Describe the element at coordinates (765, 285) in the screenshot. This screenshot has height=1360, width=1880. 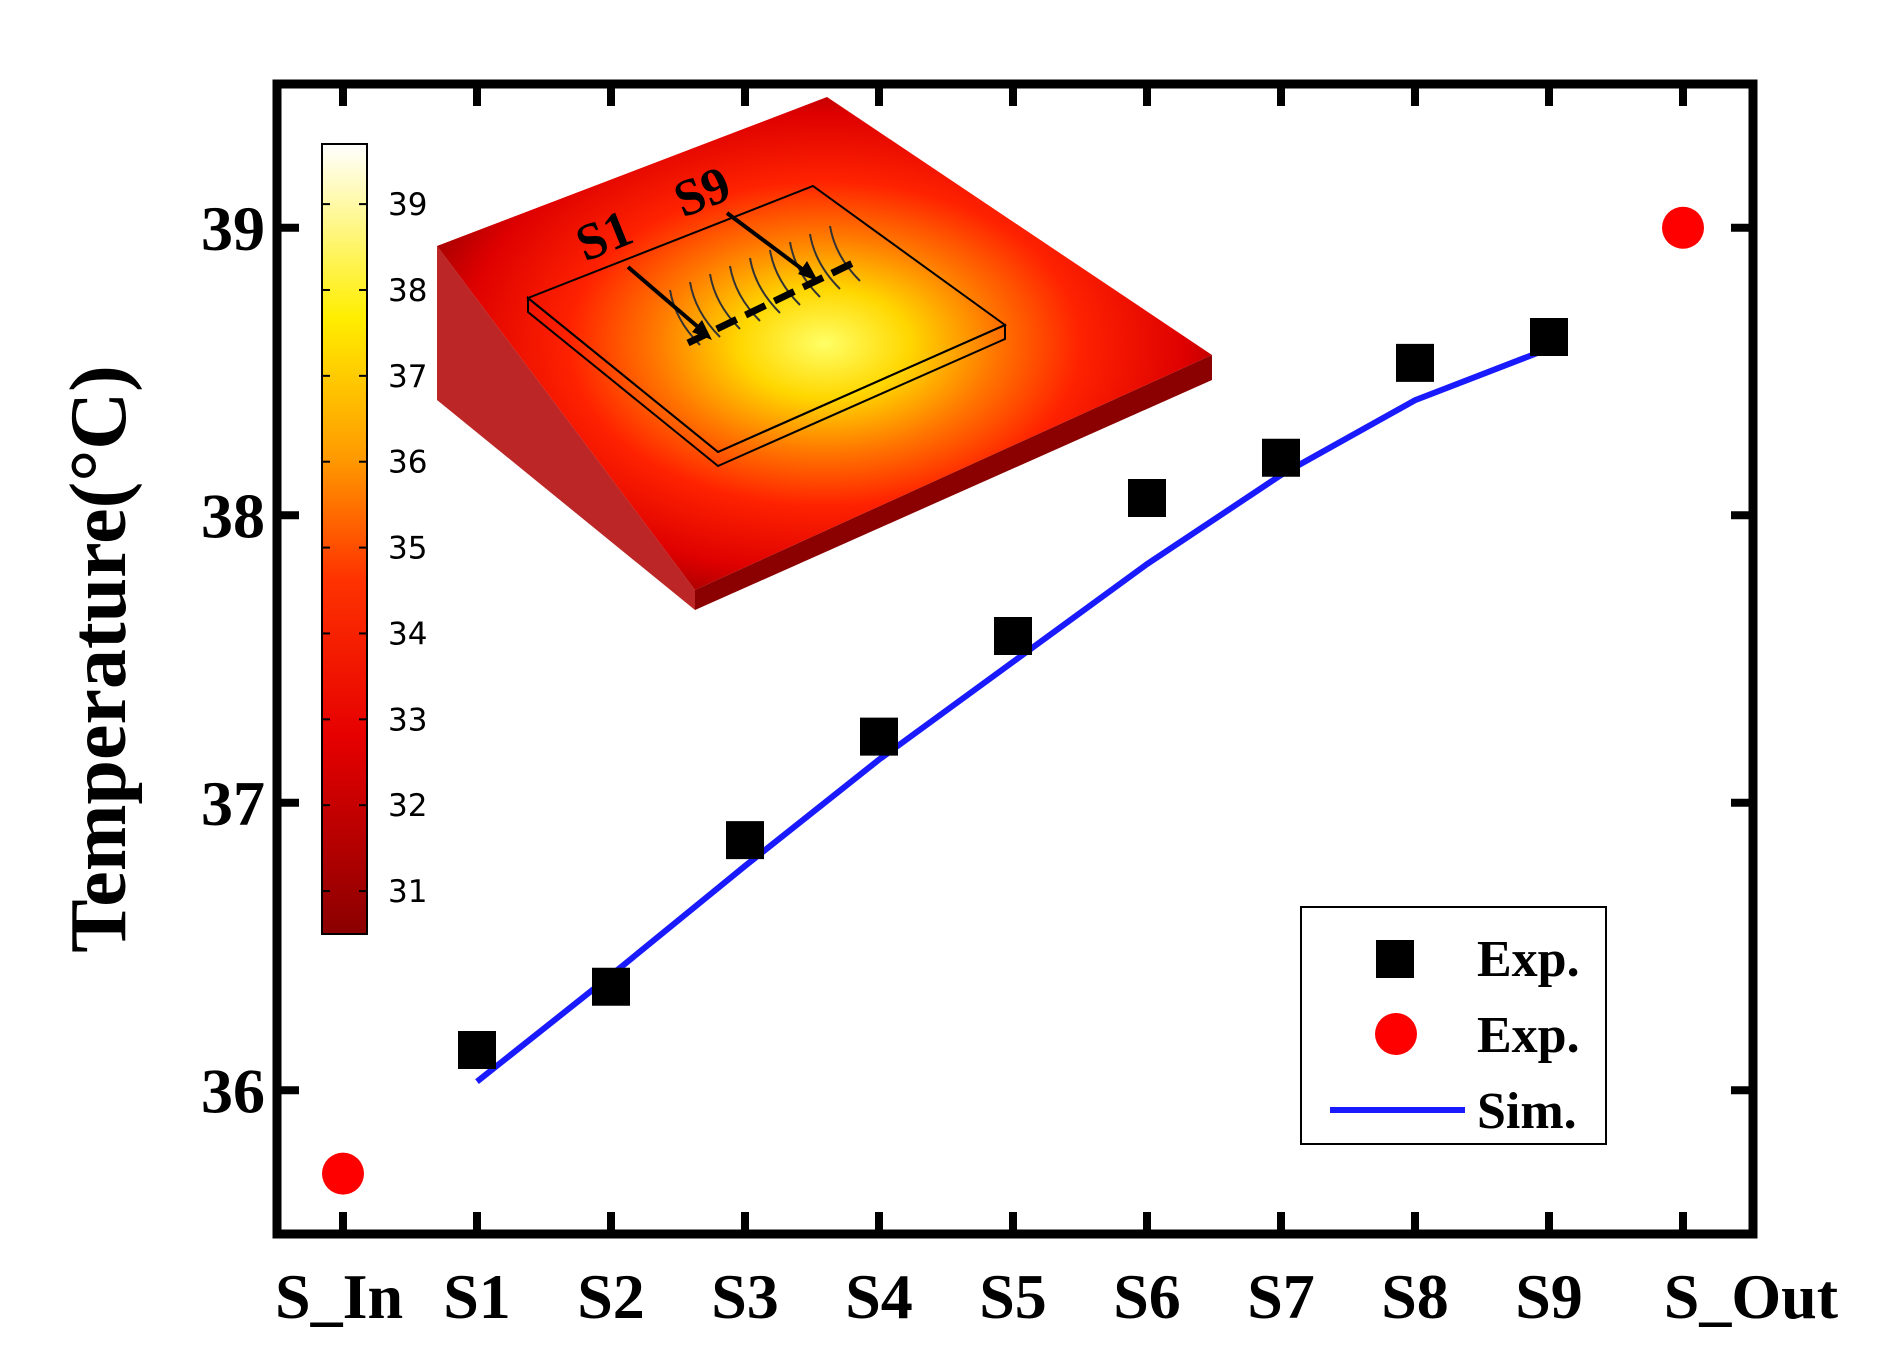
I see `inset-serpentine-channel` at that location.